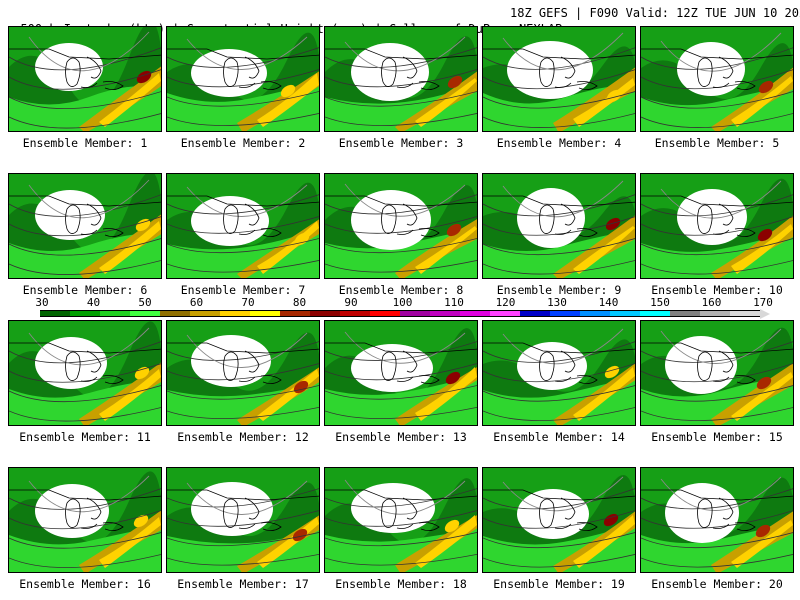 The width and height of the screenshot is (800, 600). Describe the element at coordinates (243, 143) in the screenshot. I see `ensemble-member-label: Ensemble Member: 2` at that location.